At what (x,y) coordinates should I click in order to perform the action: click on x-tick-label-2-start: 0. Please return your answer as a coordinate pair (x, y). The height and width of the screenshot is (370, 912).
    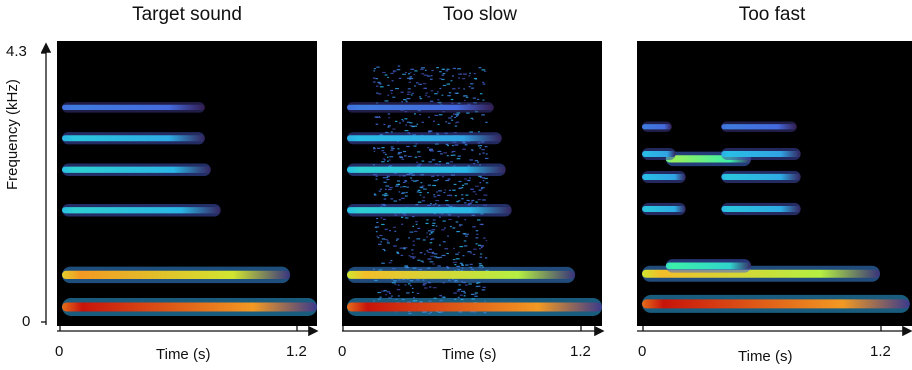
    Looking at the image, I should click on (642, 351).